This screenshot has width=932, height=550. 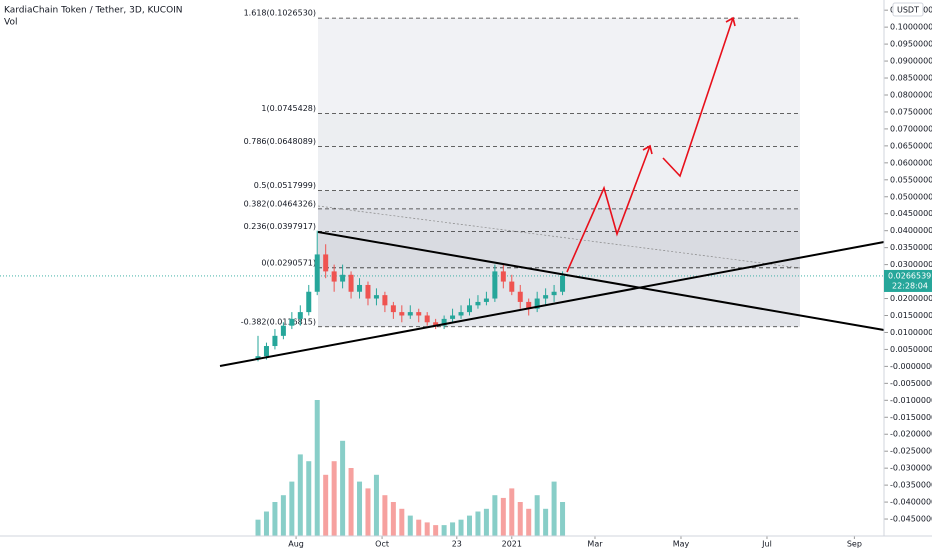 I want to click on fib-label: 0.786(0.0648089), so click(x=280, y=141).